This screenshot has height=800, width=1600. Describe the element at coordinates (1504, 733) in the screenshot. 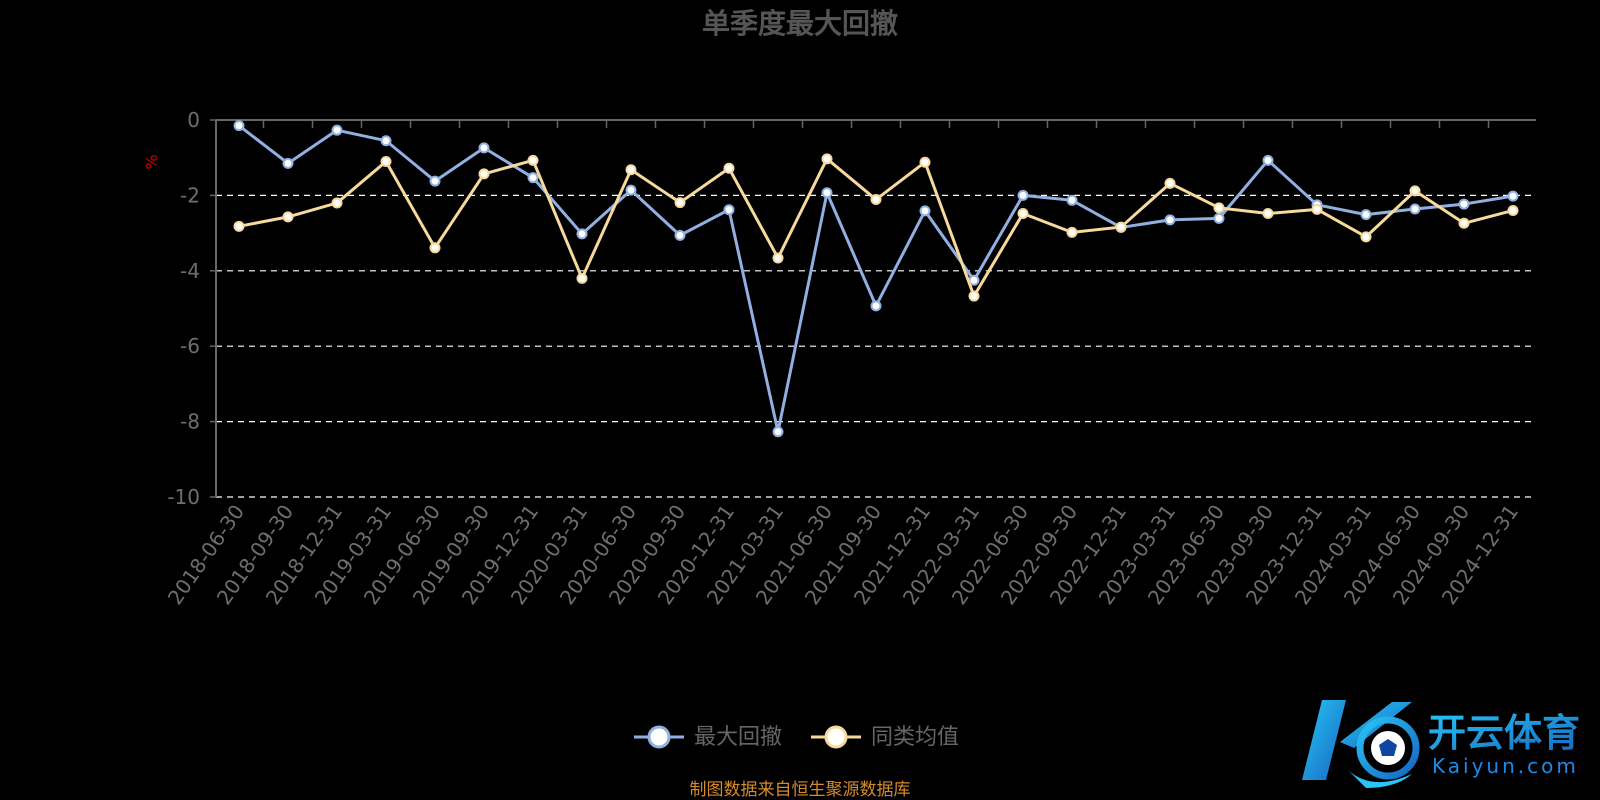

I see `logo-text-cn: 开云体育` at that location.